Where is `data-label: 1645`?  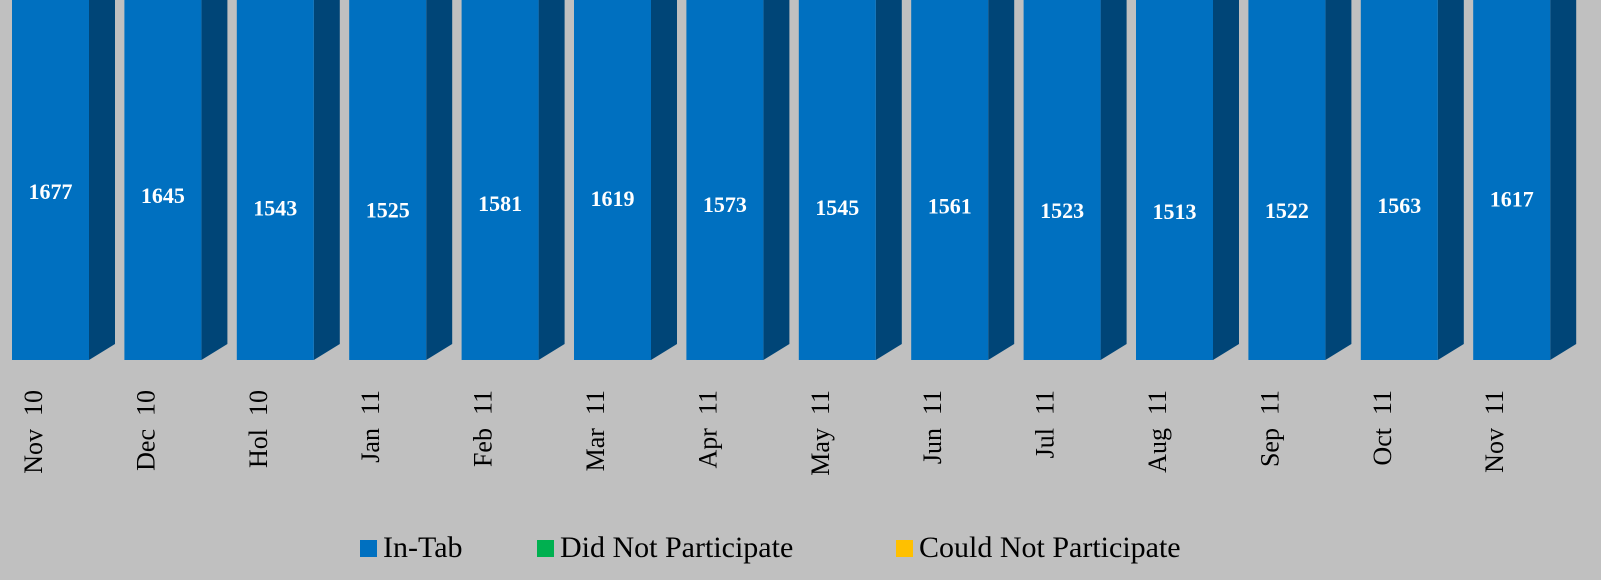
data-label: 1645 is located at coordinates (163, 195).